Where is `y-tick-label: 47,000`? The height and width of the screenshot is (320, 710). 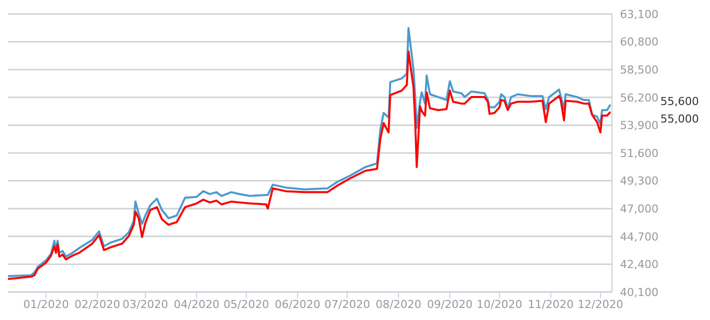
y-tick-label: 47,000 is located at coordinates (639, 209).